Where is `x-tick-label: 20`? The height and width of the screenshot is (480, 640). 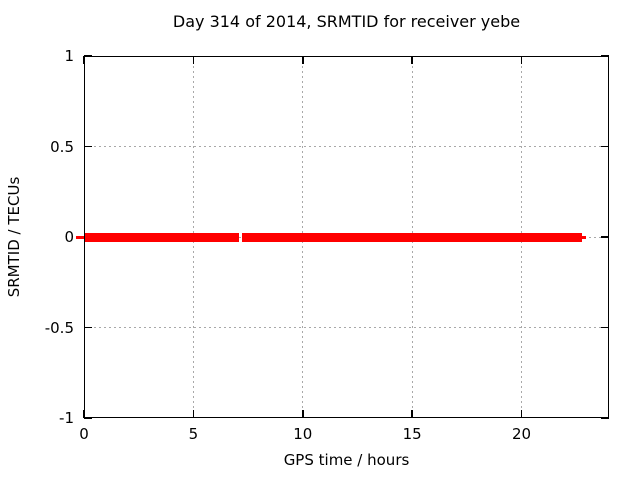 x-tick-label: 20 is located at coordinates (521, 434).